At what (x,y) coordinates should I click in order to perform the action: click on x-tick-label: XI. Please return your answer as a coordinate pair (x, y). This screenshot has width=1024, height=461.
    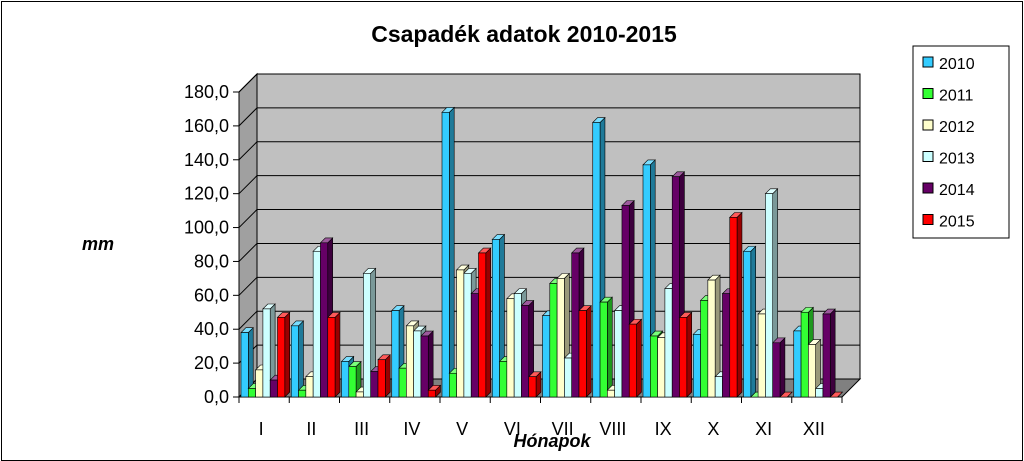
    Looking at the image, I should click on (763, 429).